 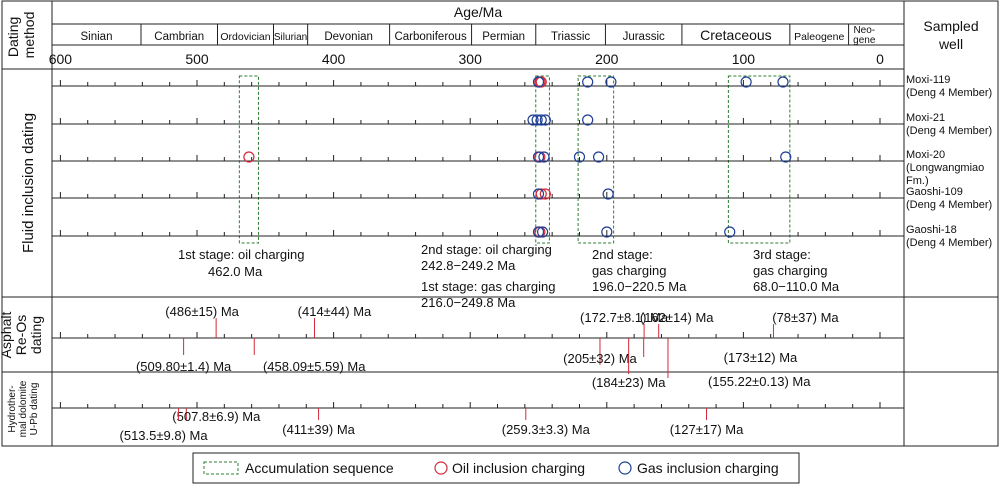 I want to click on reos-date-label: (78±37) Ma, so click(x=805, y=317).